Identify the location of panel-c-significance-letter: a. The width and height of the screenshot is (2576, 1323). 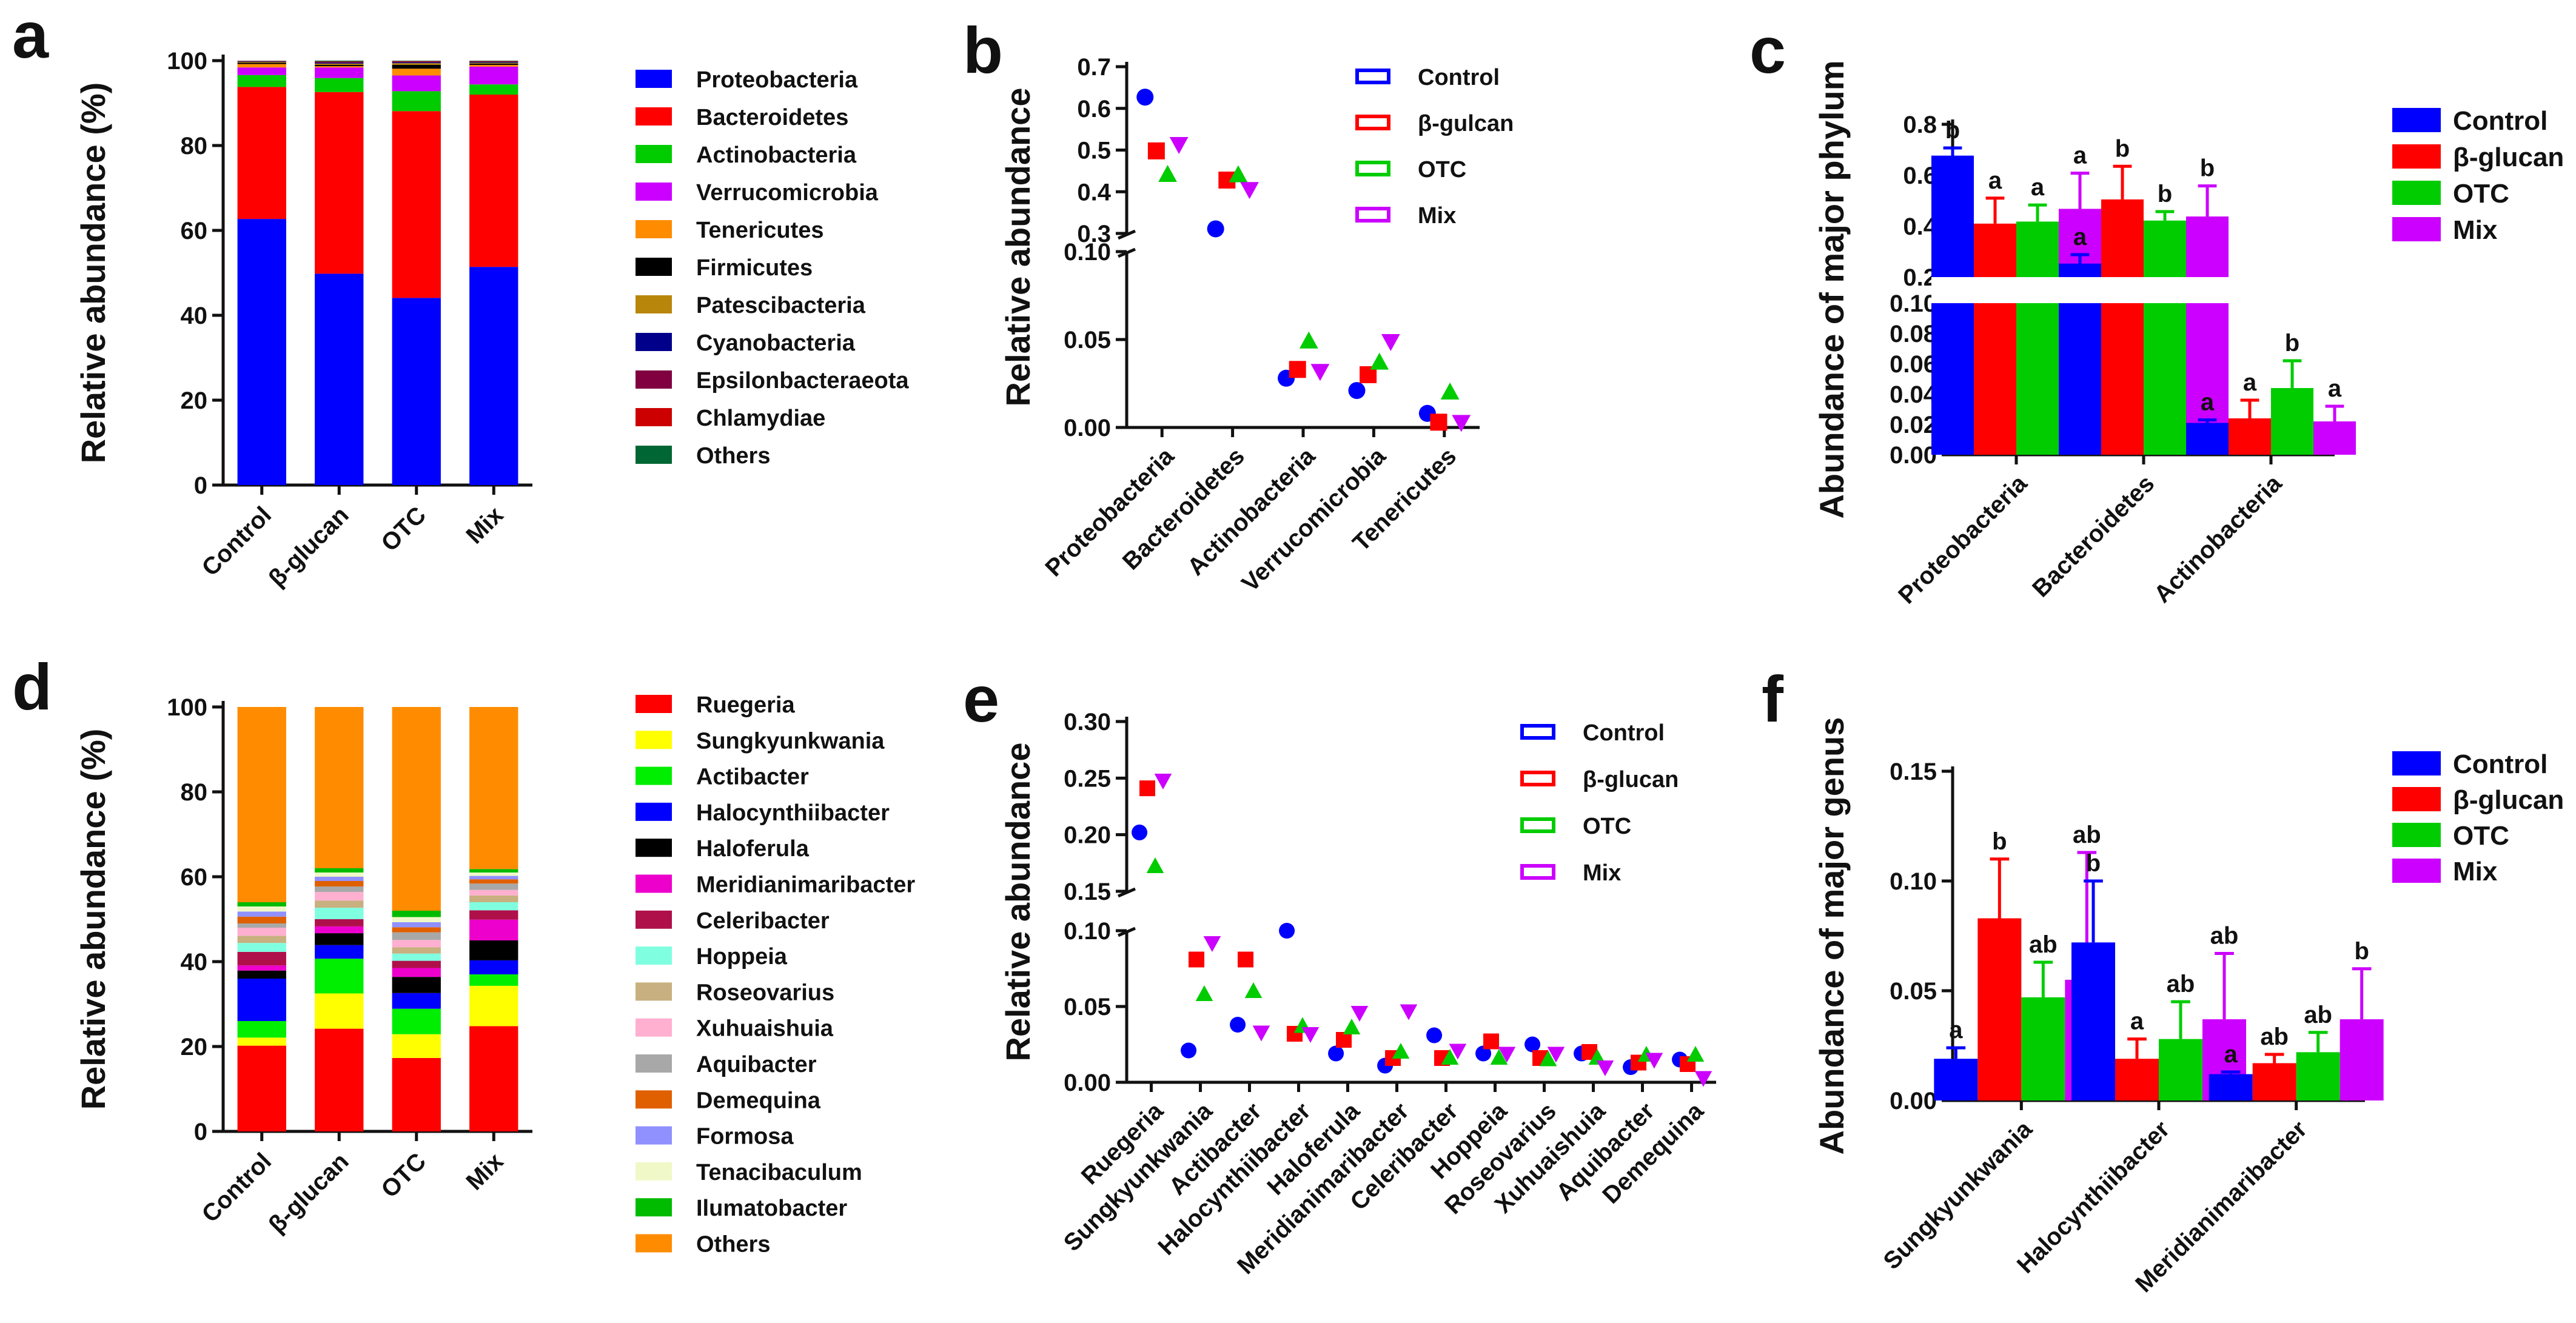
(2080, 155).